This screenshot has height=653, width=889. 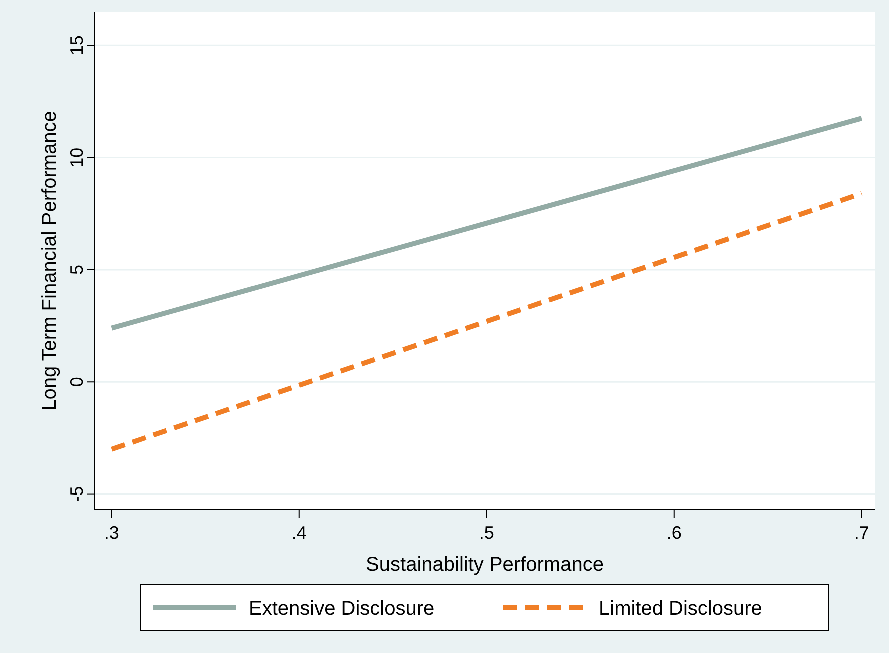 What do you see at coordinates (50, 261) in the screenshot?
I see `y-axis-title: Long Term Financial Performance` at bounding box center [50, 261].